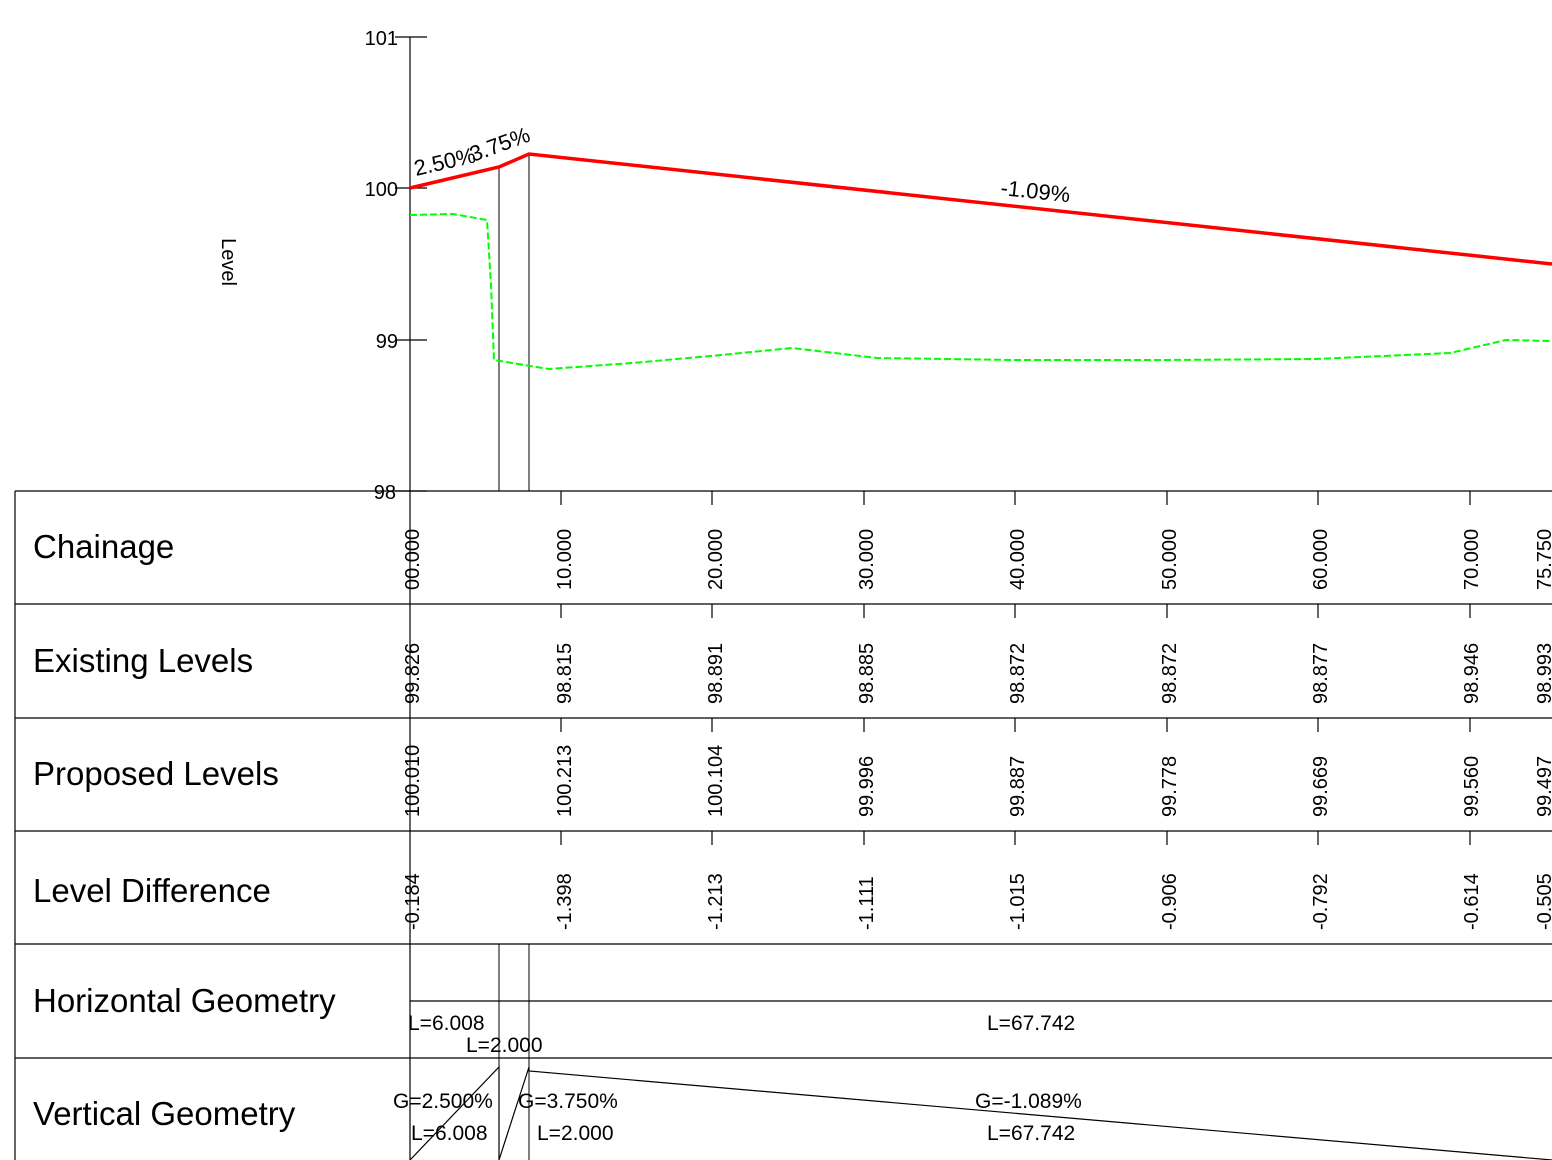  Describe the element at coordinates (514, 657) in the screenshot. I see `ip-lines` at that location.